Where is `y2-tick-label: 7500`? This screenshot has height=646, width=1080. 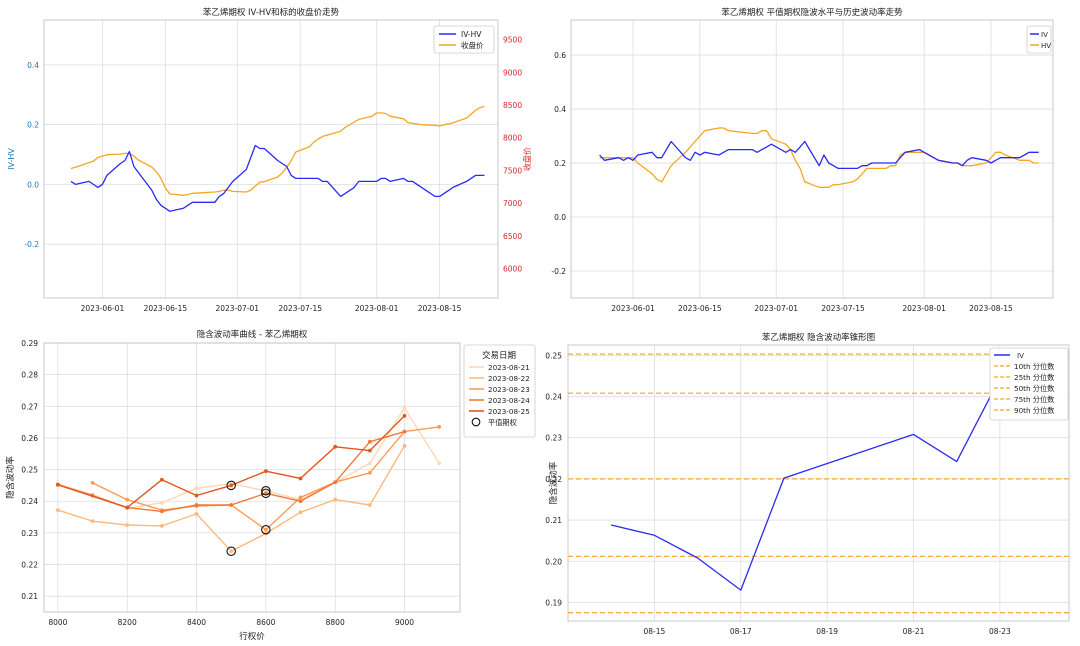
y2-tick-label: 7500 is located at coordinates (512, 170).